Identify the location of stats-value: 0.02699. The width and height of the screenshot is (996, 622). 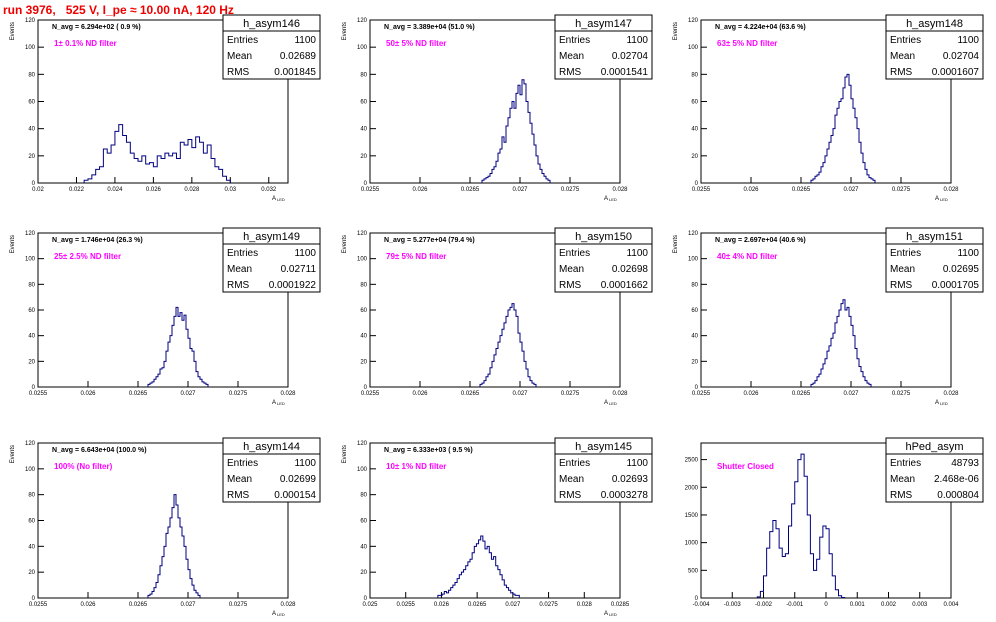
(298, 479).